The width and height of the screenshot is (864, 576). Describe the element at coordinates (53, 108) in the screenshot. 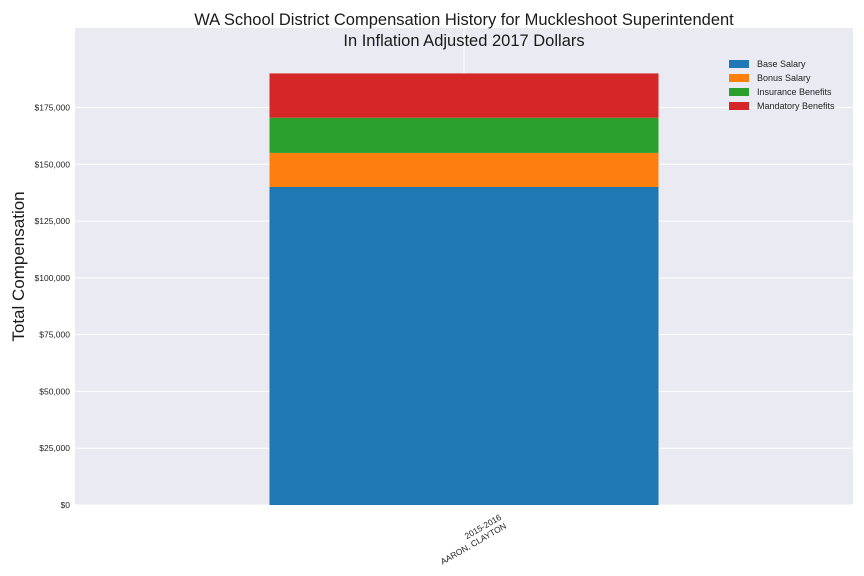

I see `y-tick-label: $175,000` at that location.